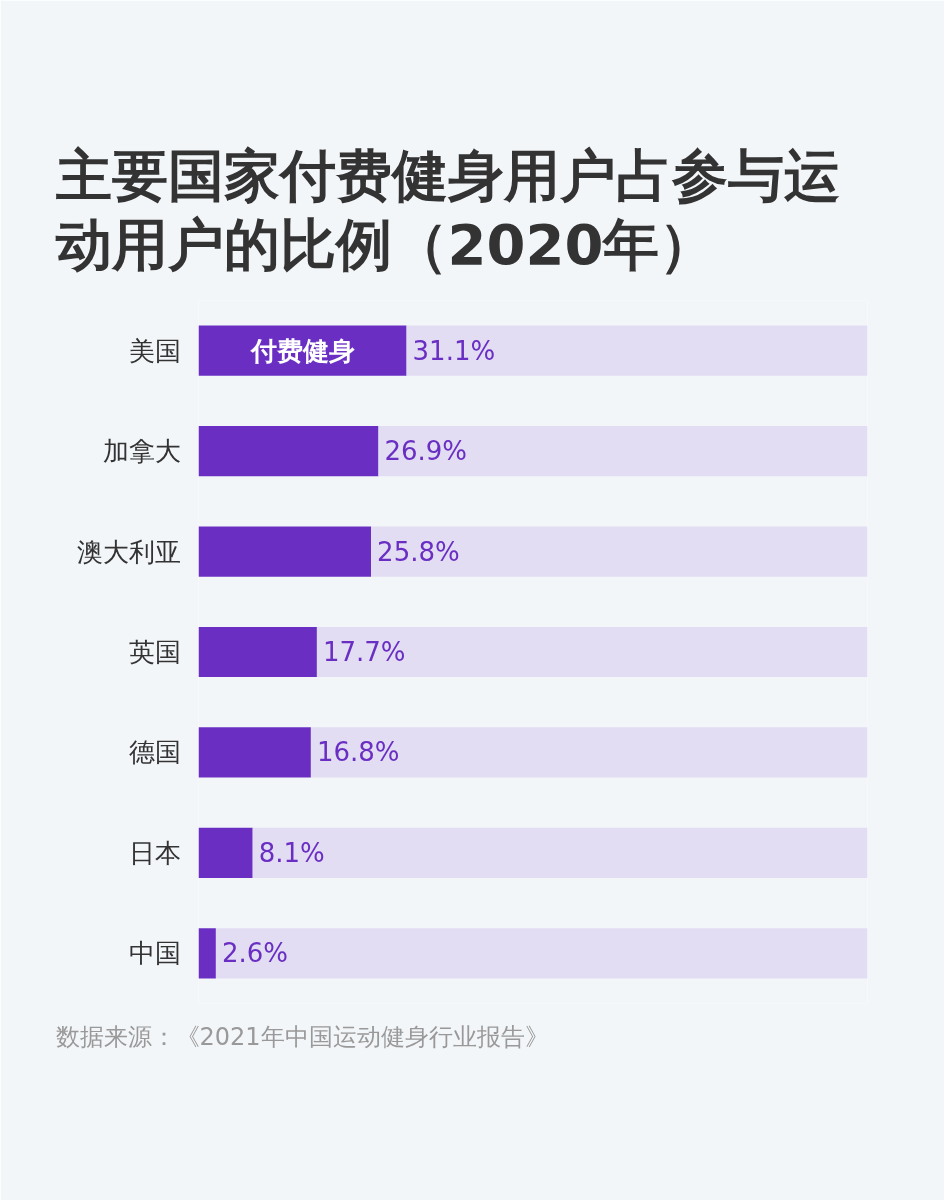 The width and height of the screenshot is (944, 1200). I want to click on y-tick-label: 德国, so click(154, 752).